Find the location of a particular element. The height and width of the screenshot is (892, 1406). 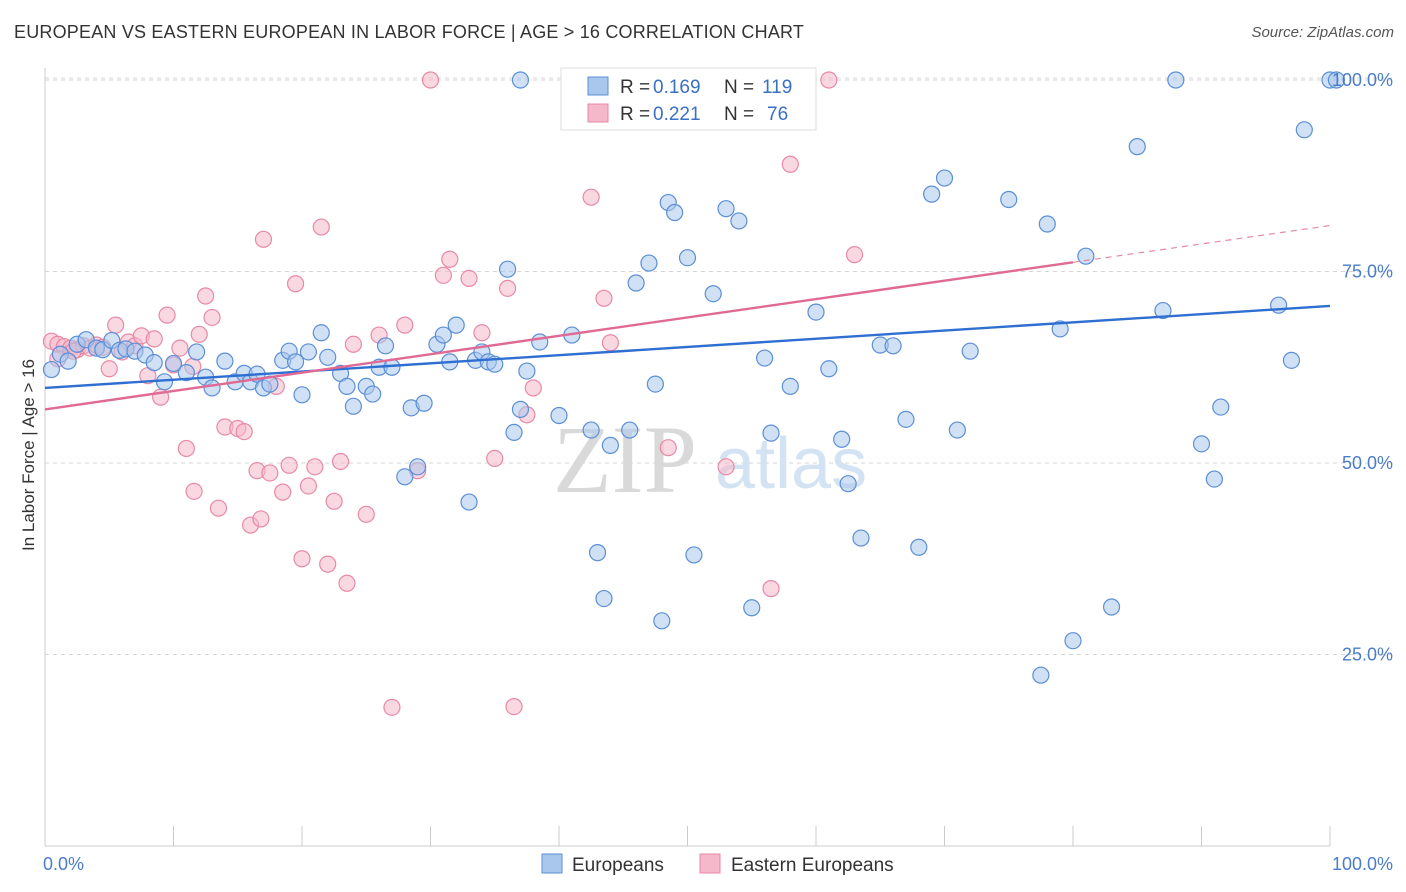

legend-n-label-europeans: N = is located at coordinates (739, 87).